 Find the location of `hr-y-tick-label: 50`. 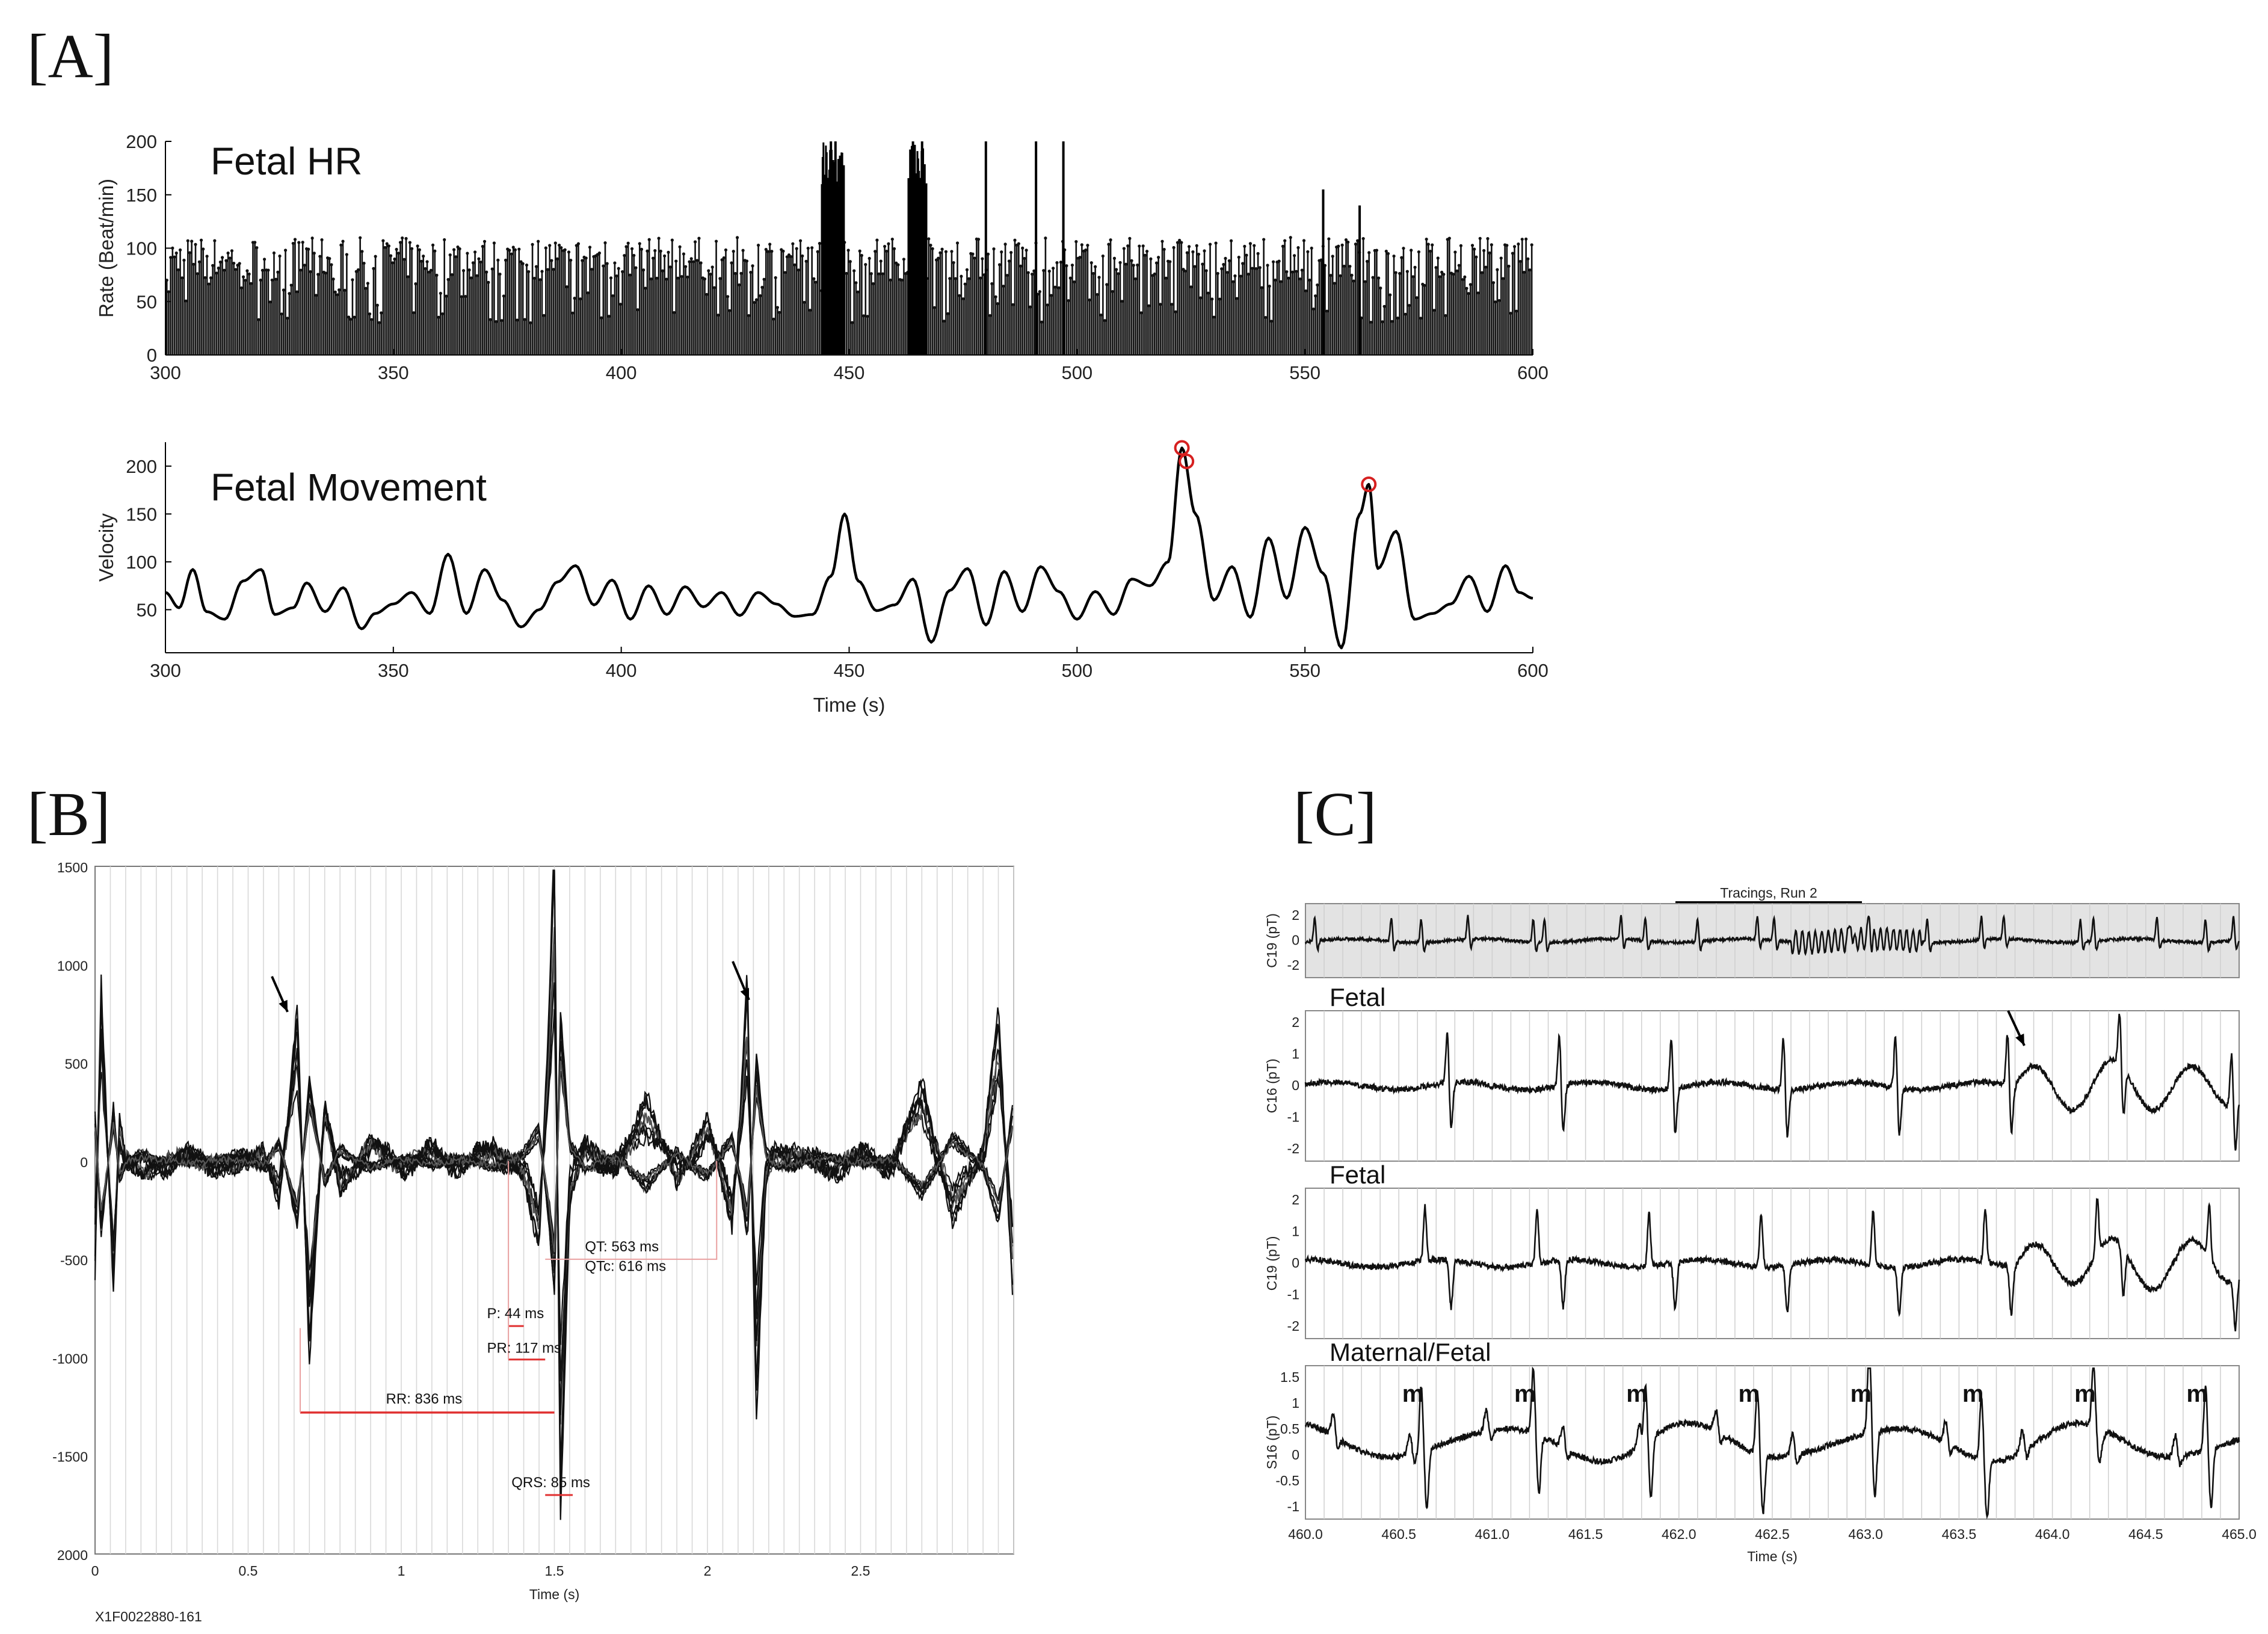

hr-y-tick-label: 50 is located at coordinates (147, 301).